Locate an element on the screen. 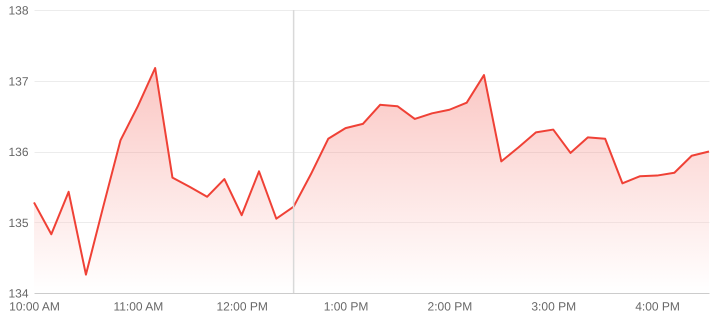 The height and width of the screenshot is (322, 712). y-tick-label: 138 is located at coordinates (18, 11).